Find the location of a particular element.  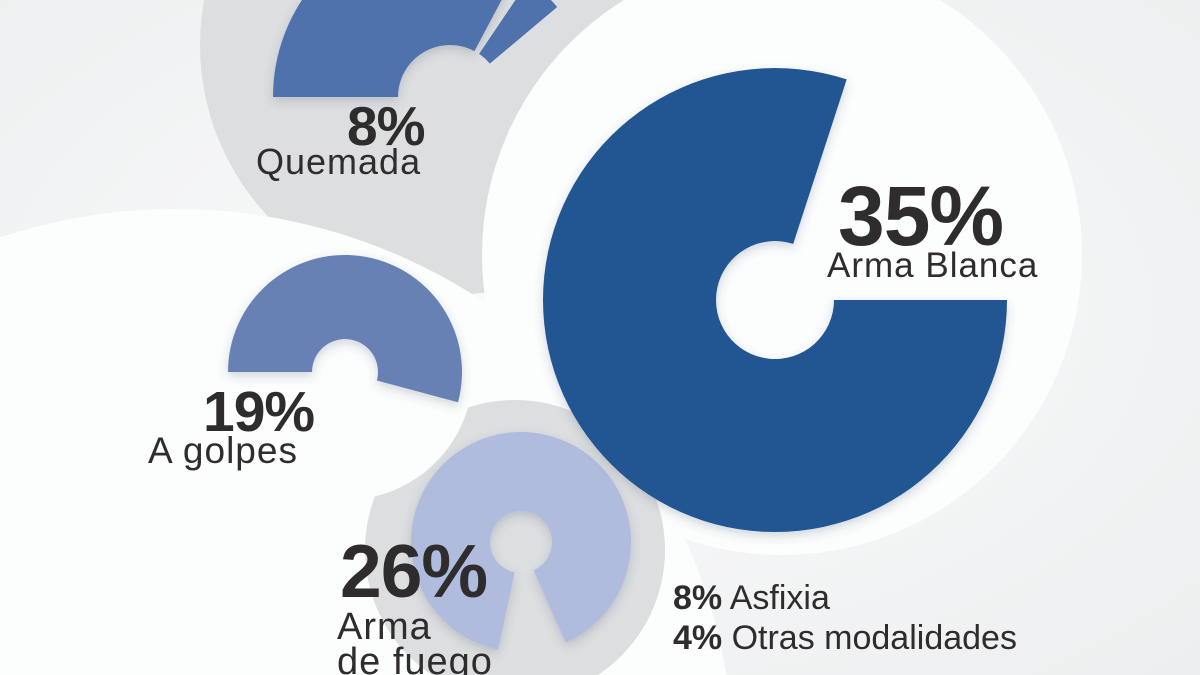

quemada-segment-tail is located at coordinates (518, 32).